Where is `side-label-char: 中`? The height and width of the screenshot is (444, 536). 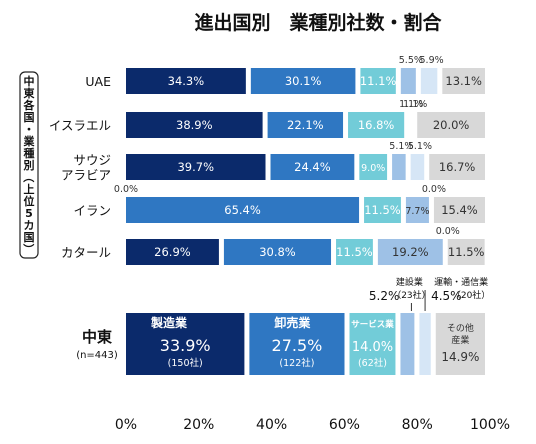 side-label-char: 中 is located at coordinates (29, 81).